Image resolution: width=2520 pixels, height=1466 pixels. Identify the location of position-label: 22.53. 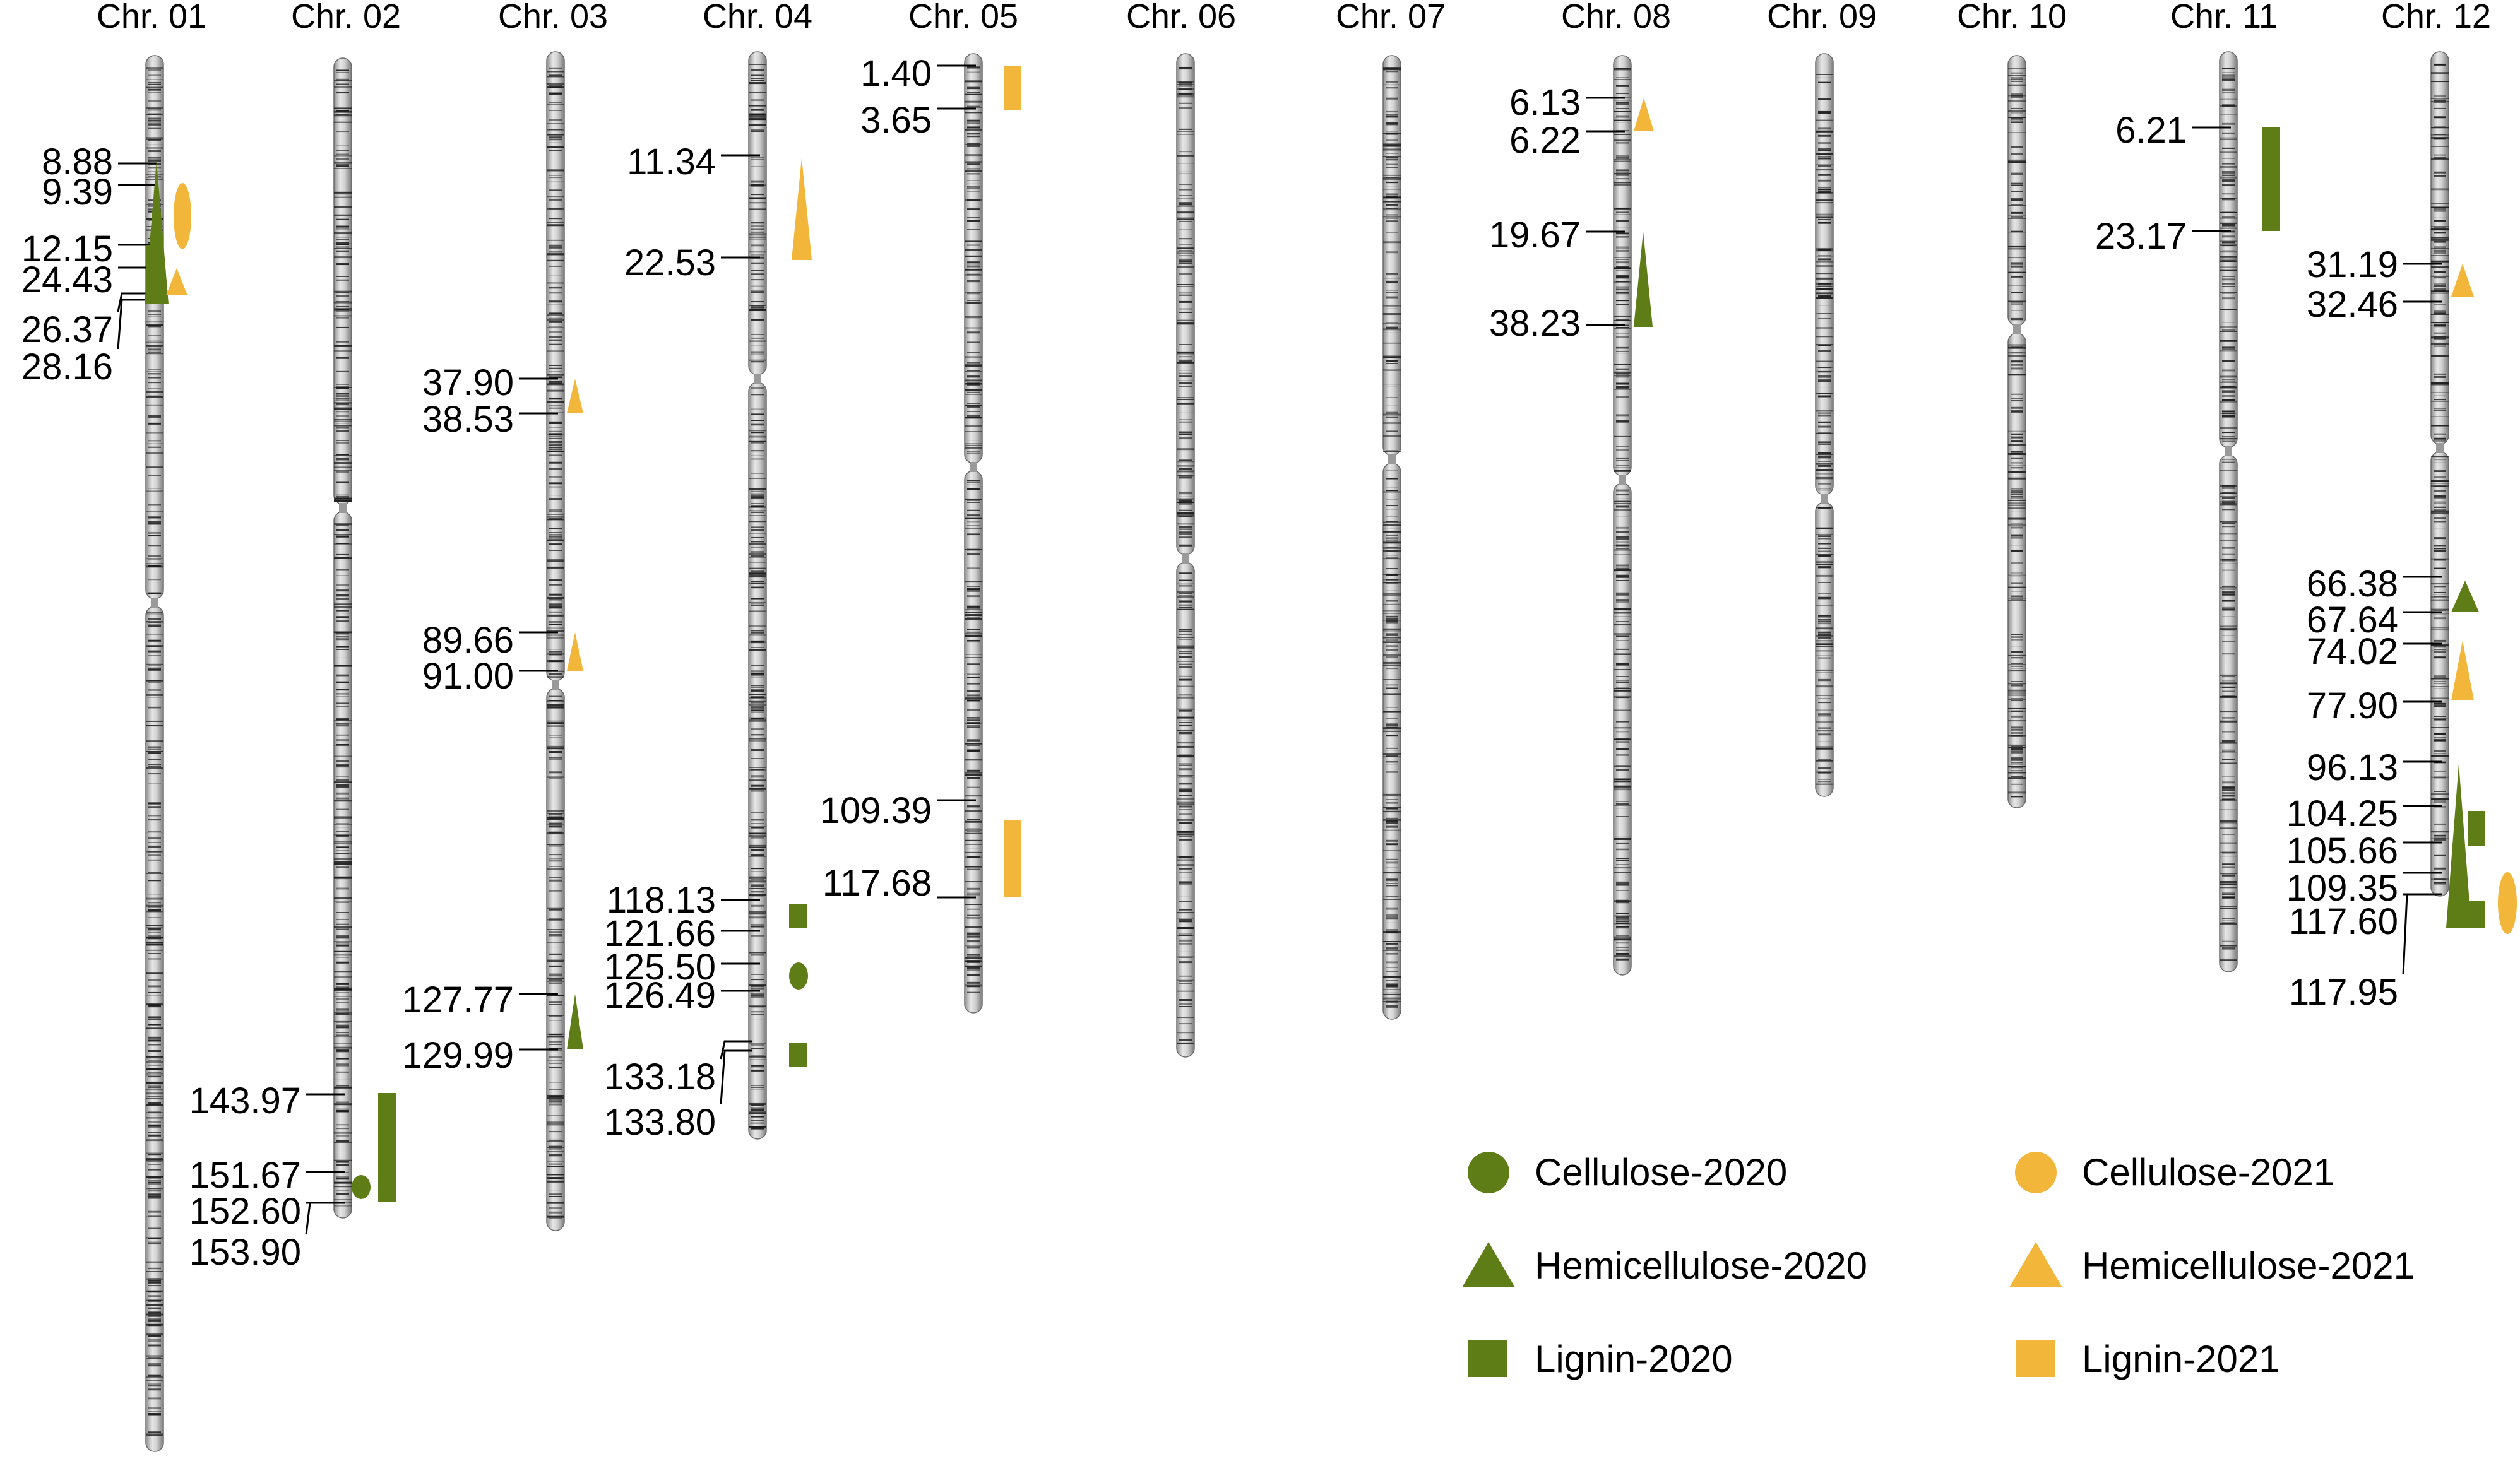
(670, 262).